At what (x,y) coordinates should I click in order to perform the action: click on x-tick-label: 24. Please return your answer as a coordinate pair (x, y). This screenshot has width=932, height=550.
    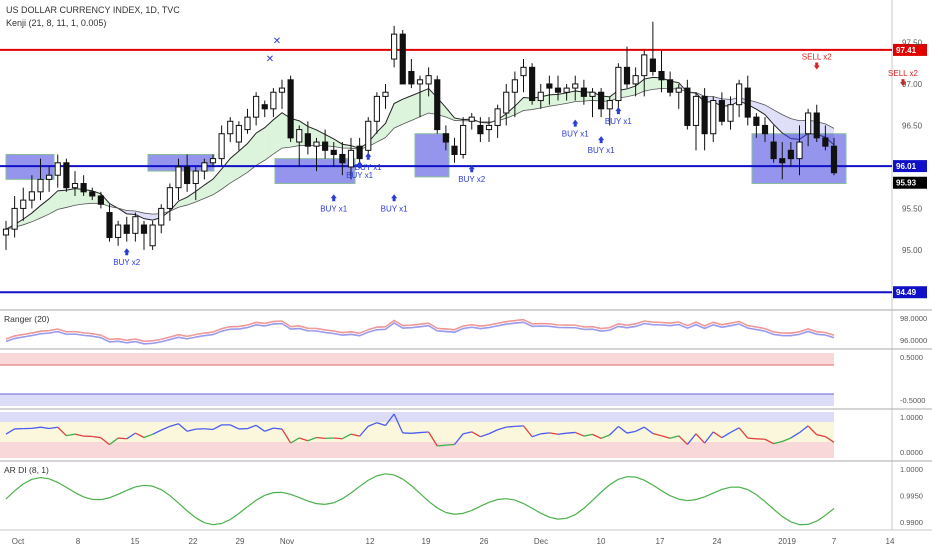
    Looking at the image, I should click on (717, 541).